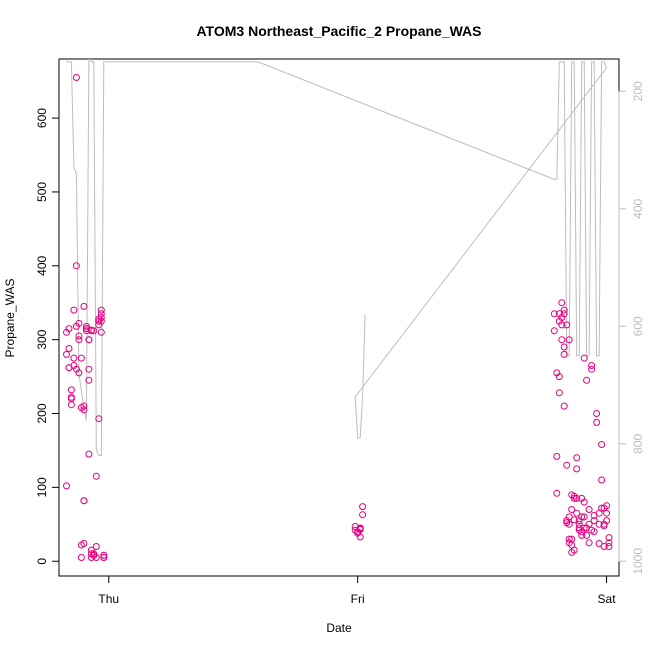 The image size is (650, 650). Describe the element at coordinates (607, 599) in the screenshot. I see `x-tick-label: Sat` at that location.